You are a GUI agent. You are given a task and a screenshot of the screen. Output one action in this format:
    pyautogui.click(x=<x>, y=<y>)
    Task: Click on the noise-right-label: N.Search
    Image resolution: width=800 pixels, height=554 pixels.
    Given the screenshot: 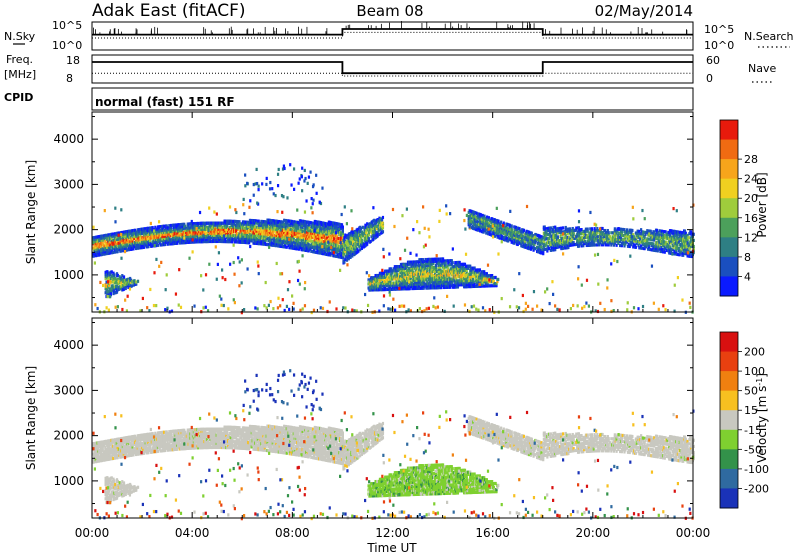 What is the action you would take?
    pyautogui.click(x=769, y=36)
    